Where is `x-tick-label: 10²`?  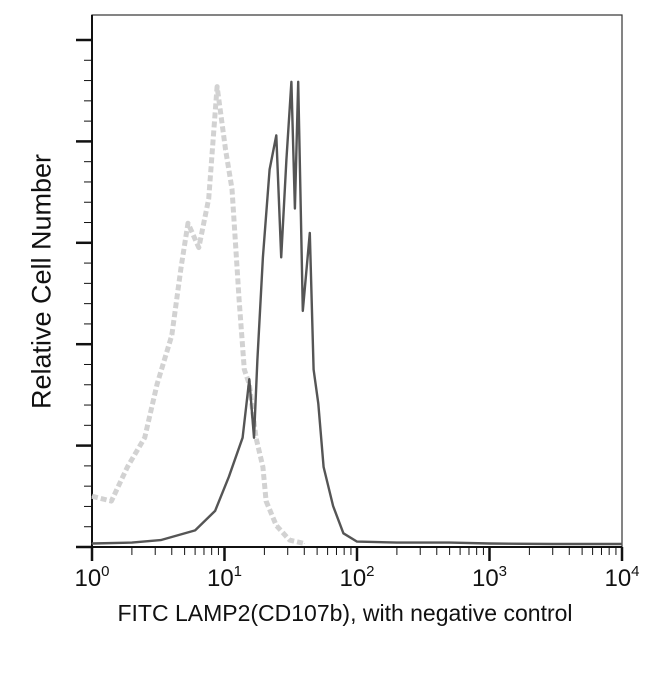
x-tick-label: 10² is located at coordinates (356, 578).